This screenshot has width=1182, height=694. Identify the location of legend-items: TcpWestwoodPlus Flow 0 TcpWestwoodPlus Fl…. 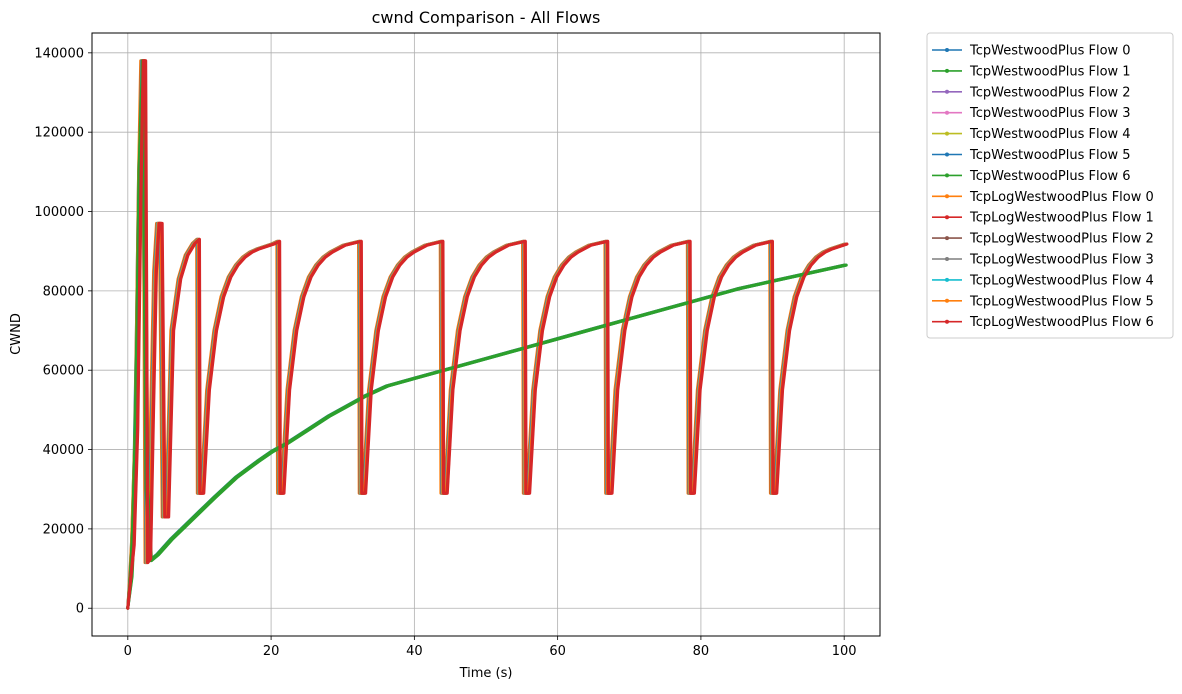
(1043, 187).